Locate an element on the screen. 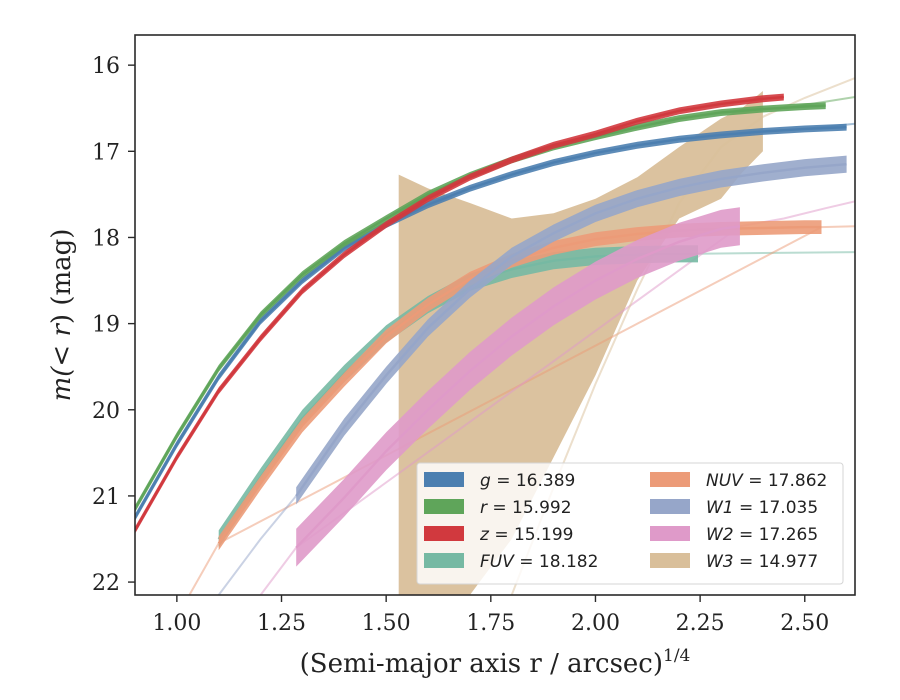  x-axis-ticks: 1.00 1.25 1.50 1.75 2.00 2.25 2.50 is located at coordinates (490, 615).